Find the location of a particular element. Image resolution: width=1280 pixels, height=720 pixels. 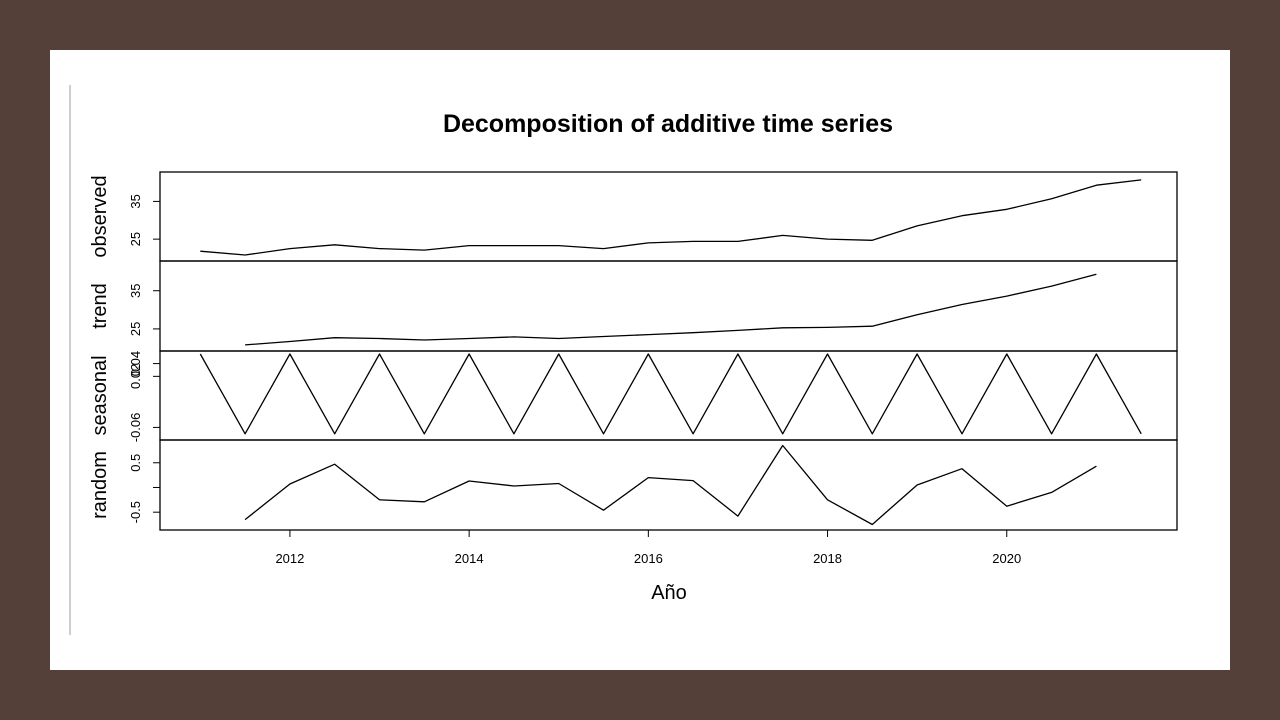

y-axis-label-seasonal: seasonal is located at coordinates (100, 395).